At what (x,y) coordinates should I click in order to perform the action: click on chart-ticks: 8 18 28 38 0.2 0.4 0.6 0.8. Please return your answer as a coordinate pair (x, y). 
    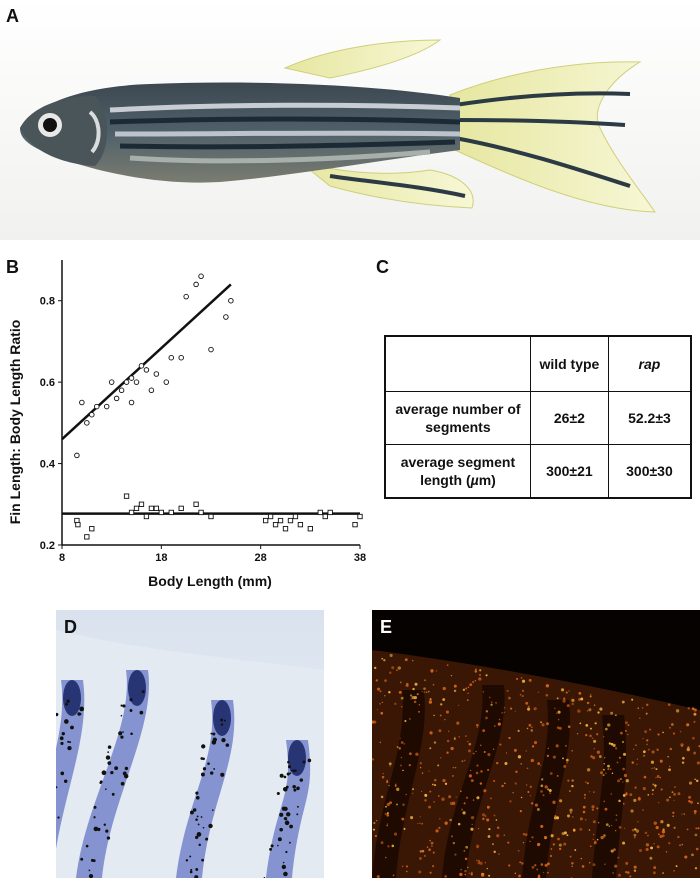
    Looking at the image, I should click on (203, 430).